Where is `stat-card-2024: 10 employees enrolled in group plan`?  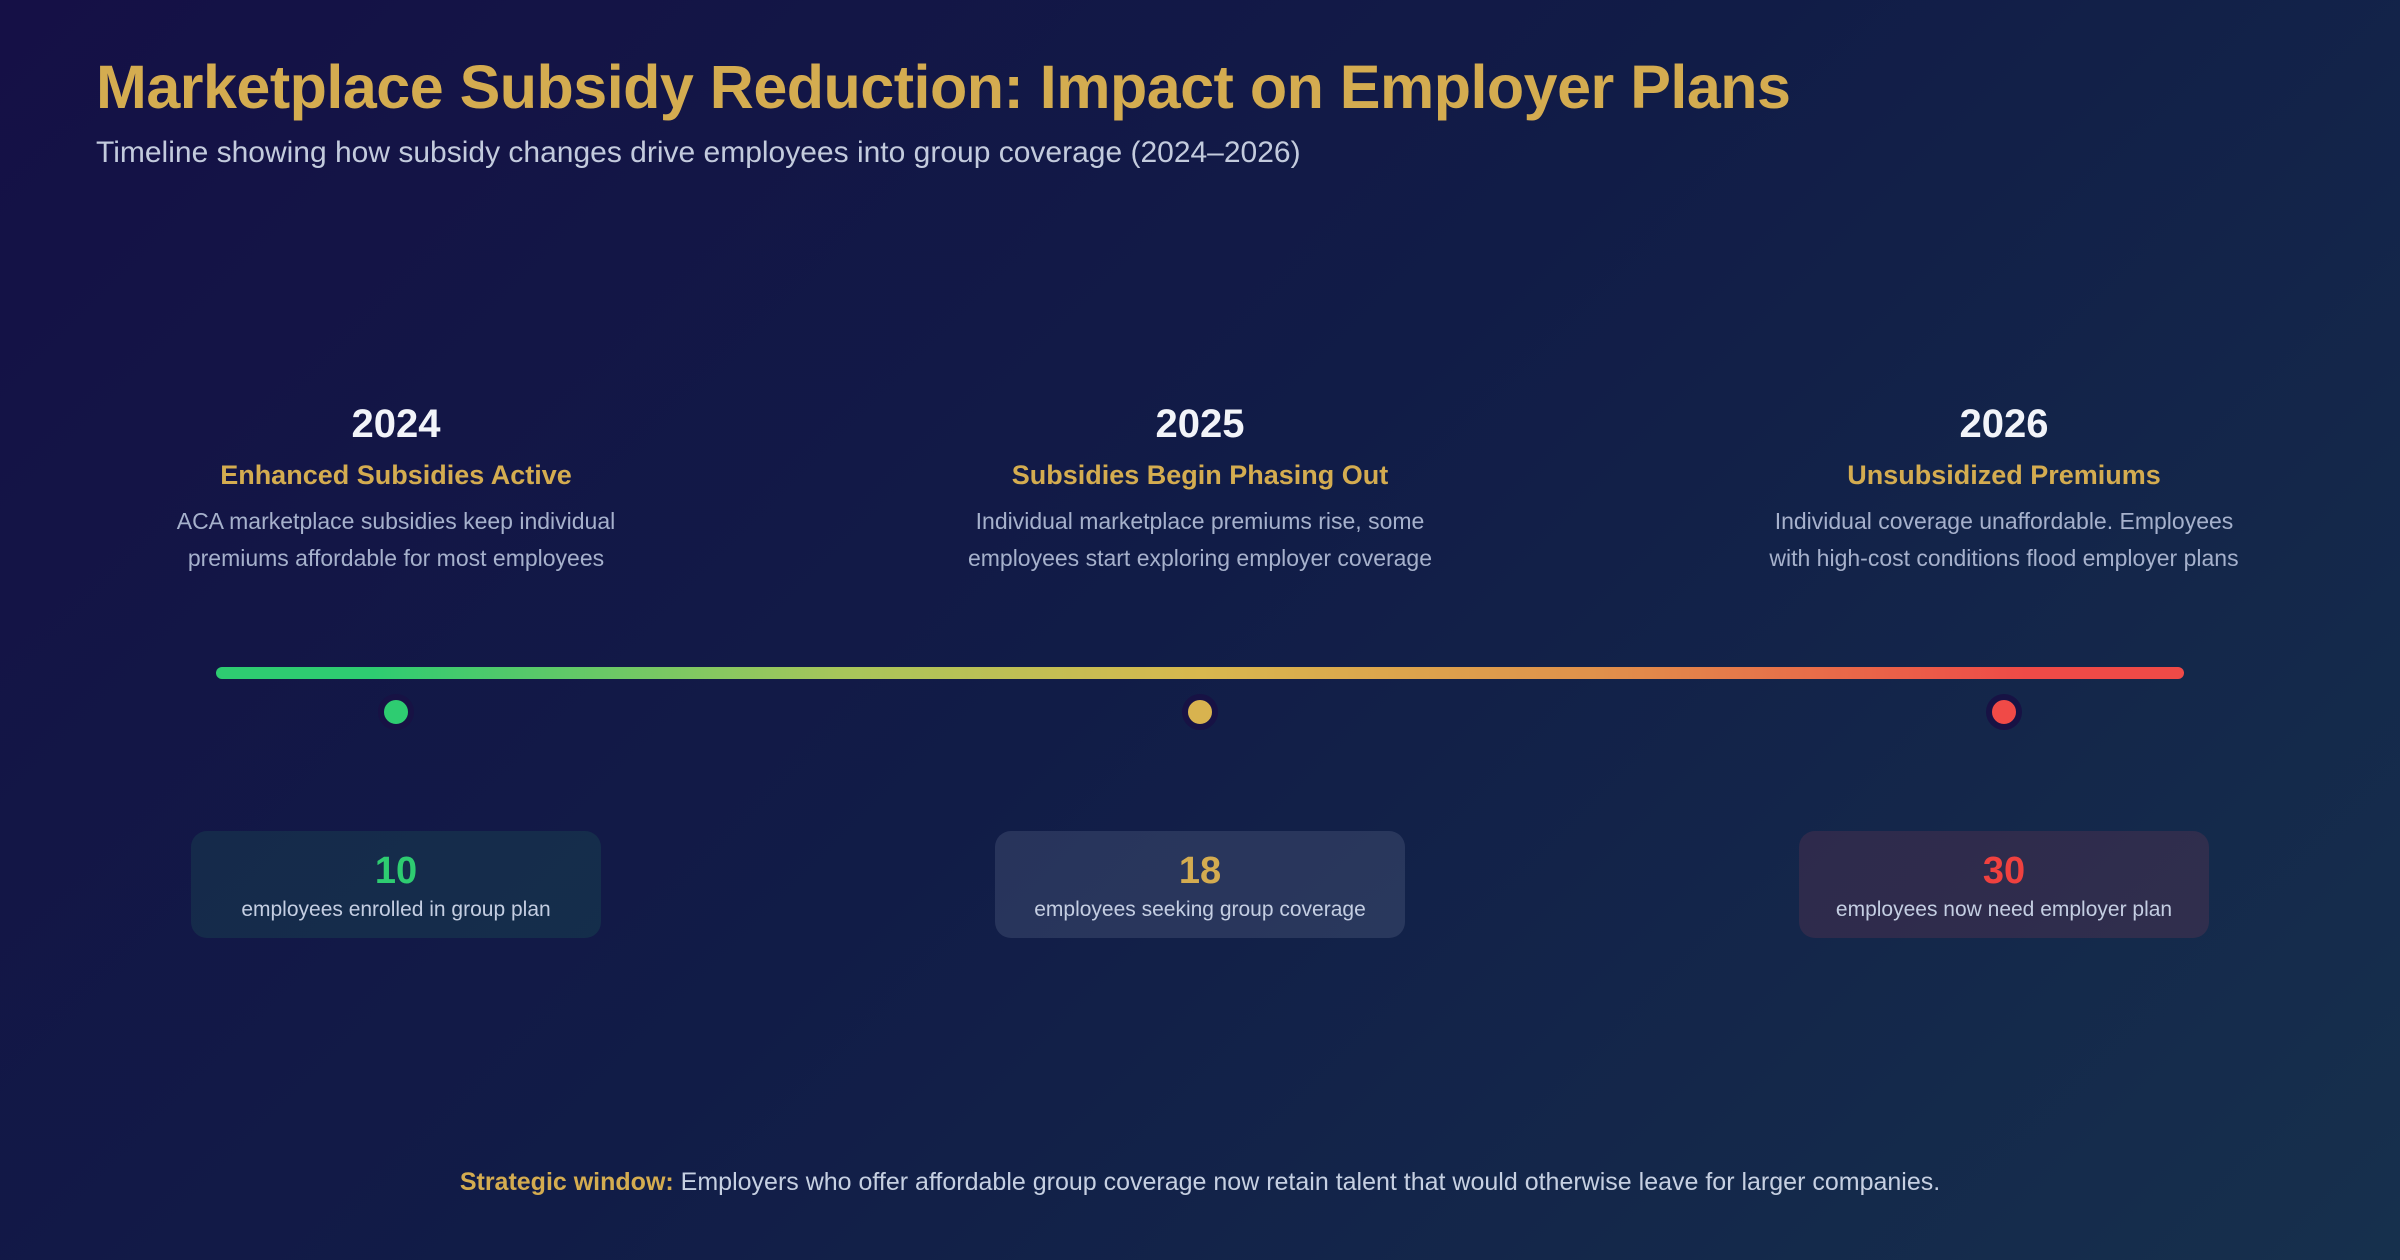 stat-card-2024: 10 employees enrolled in group plan is located at coordinates (396, 884).